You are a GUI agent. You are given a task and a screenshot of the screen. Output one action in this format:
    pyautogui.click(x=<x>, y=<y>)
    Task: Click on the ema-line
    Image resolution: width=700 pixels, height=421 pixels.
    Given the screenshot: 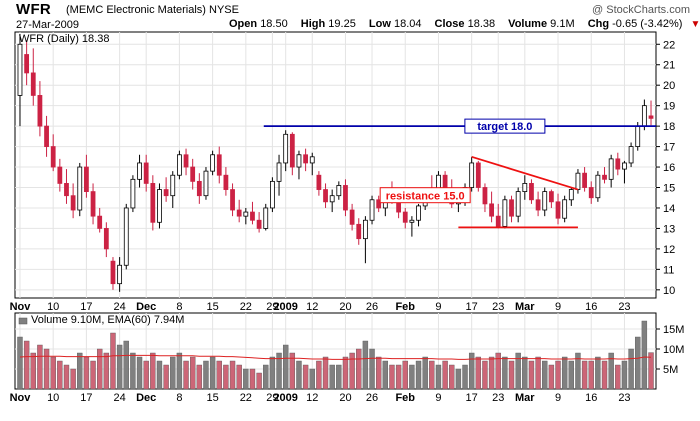 What is the action you would take?
    pyautogui.click(x=335, y=357)
    